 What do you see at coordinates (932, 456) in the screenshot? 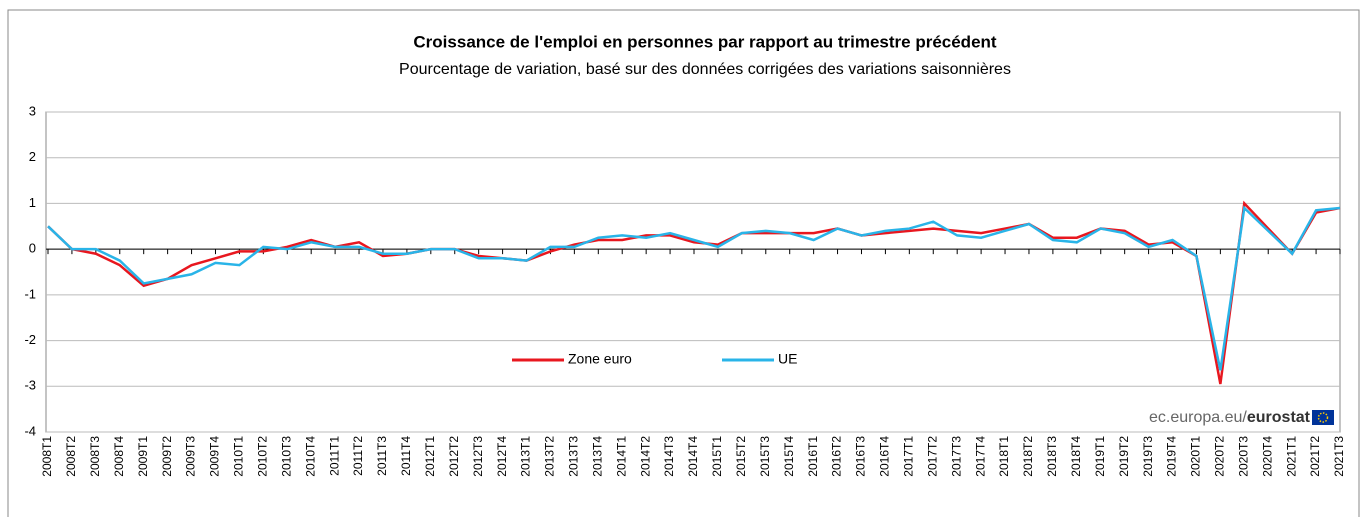
I see `x-tick-label: 2017T2` at bounding box center [932, 456].